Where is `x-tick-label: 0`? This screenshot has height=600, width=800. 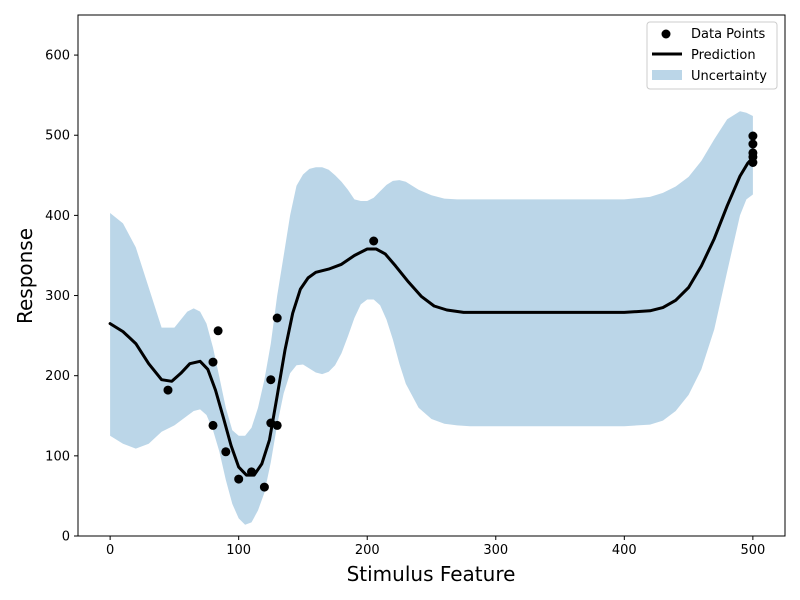
x-tick-label: 0 is located at coordinates (110, 550).